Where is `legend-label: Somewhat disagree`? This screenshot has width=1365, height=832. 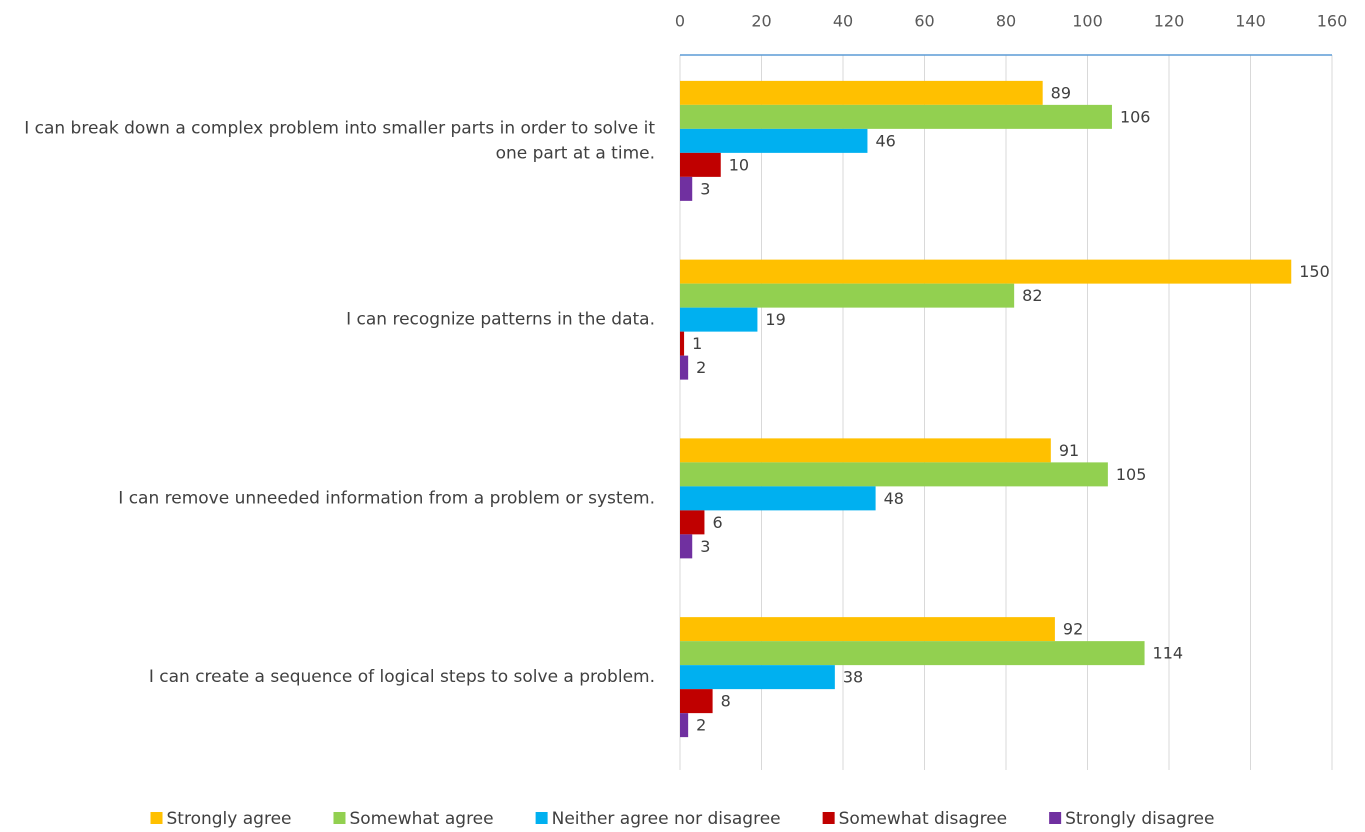
legend-label: Somewhat disagree is located at coordinates (923, 819).